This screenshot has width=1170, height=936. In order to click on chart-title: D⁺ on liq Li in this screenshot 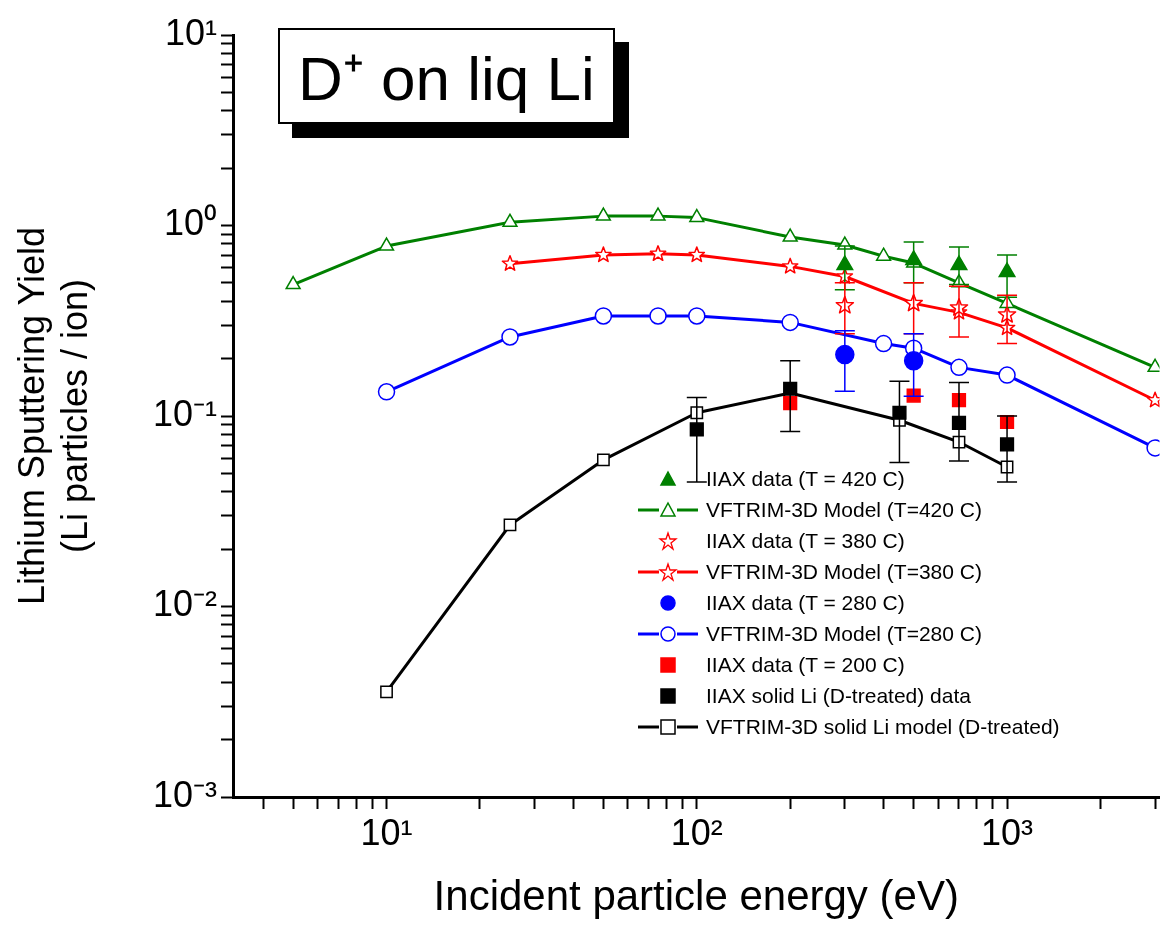, I will do `click(446, 76)`.